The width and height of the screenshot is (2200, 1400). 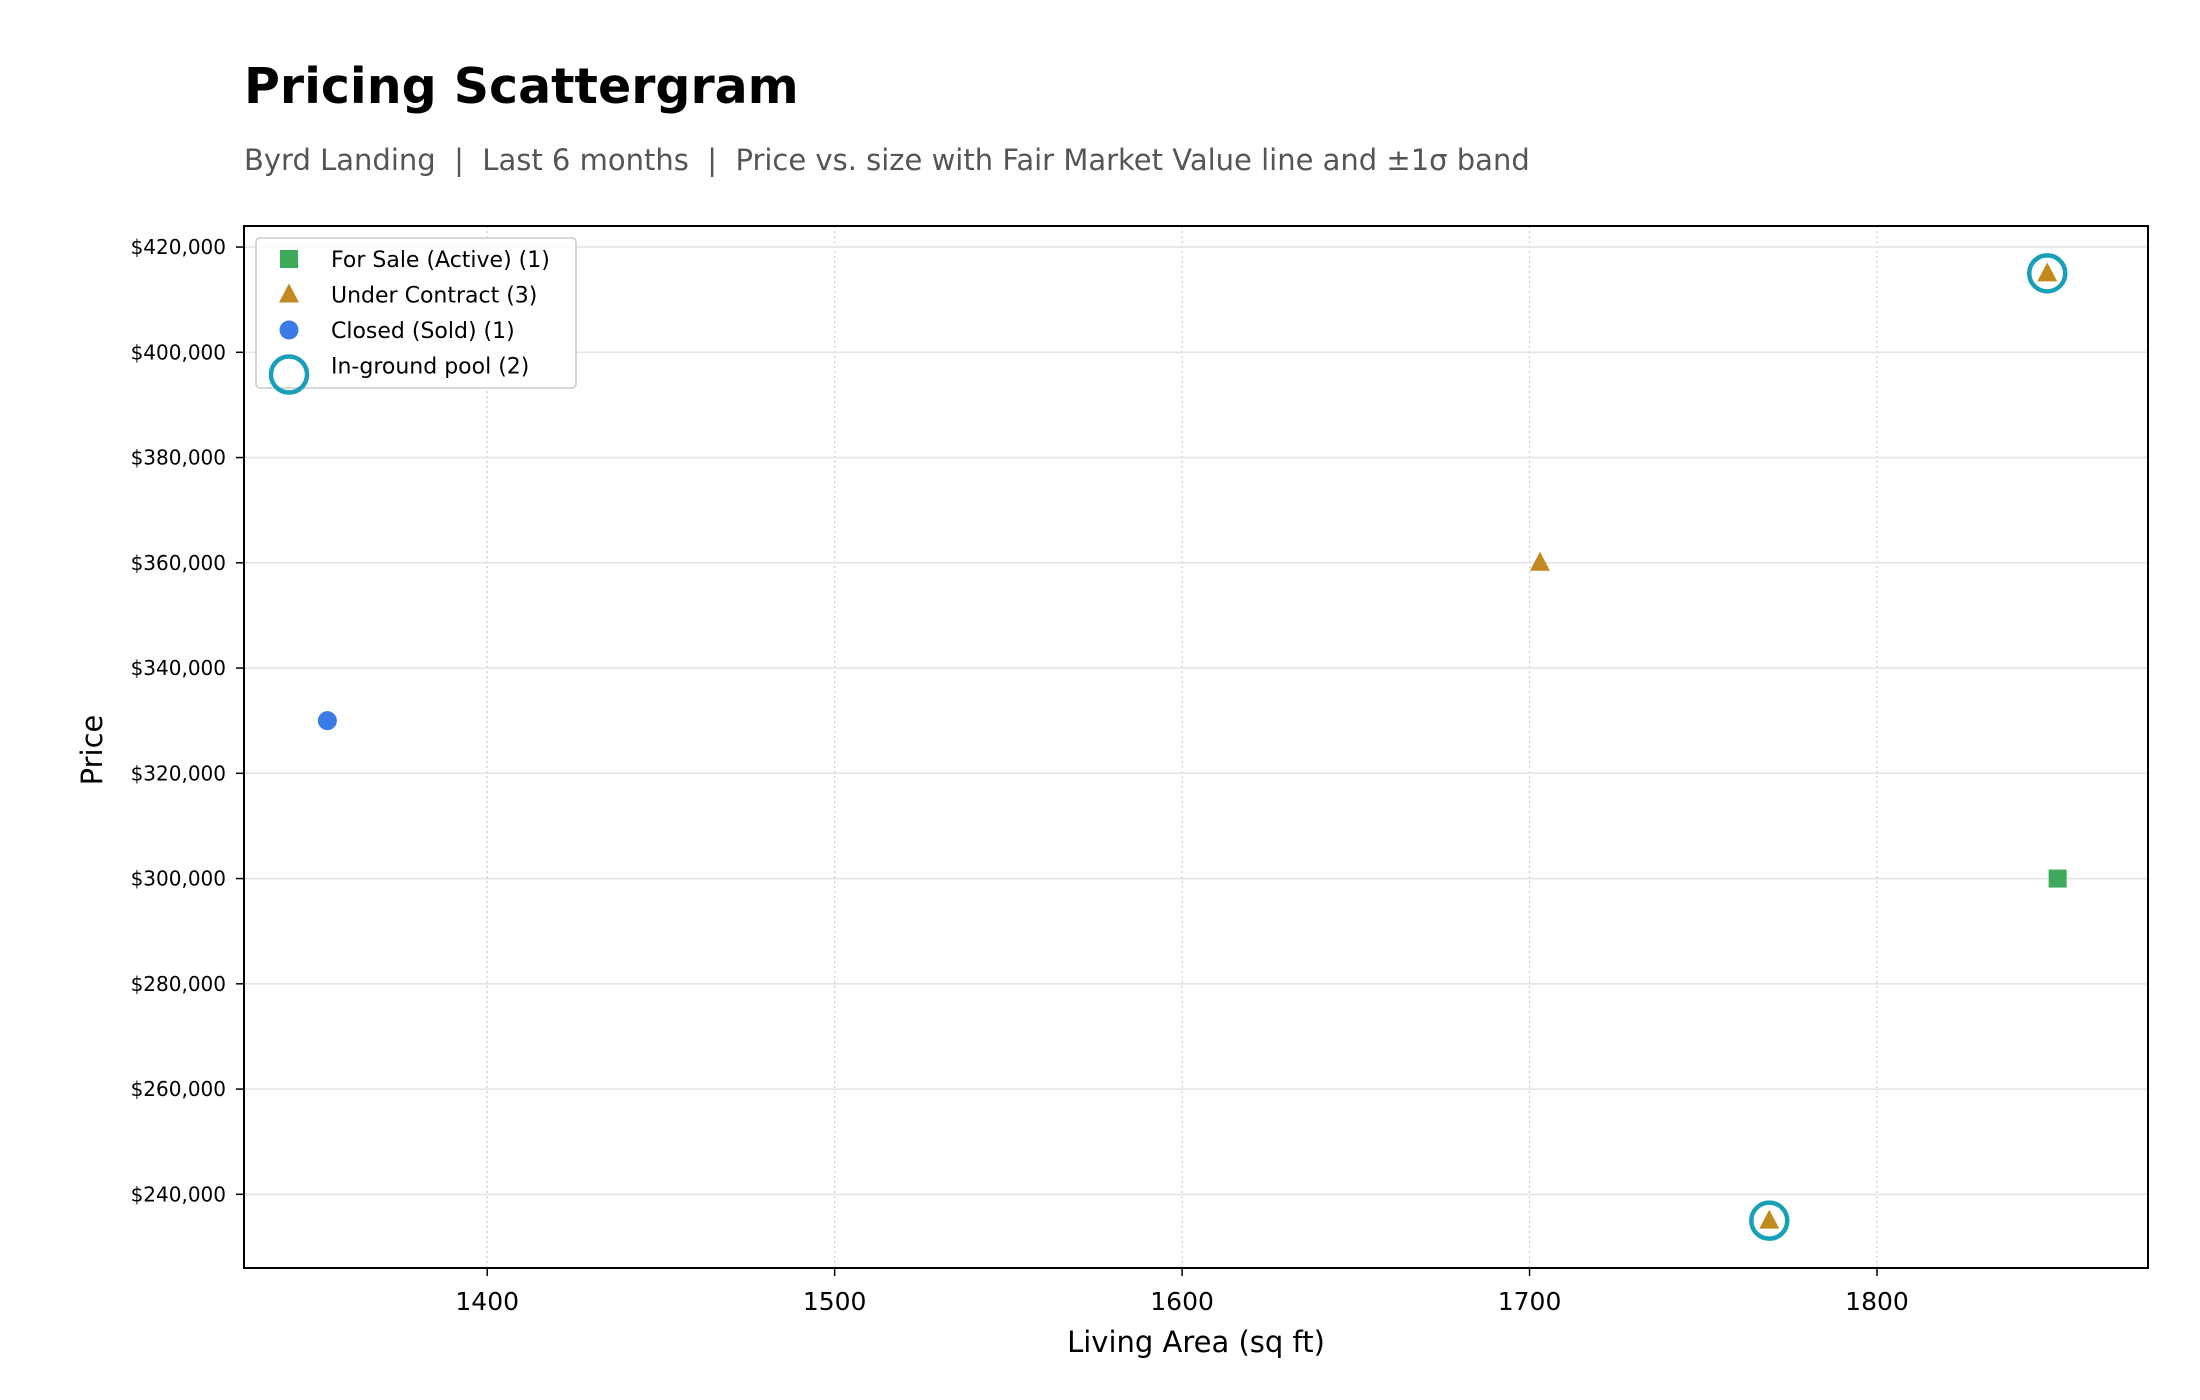 I want to click on data-point-square, so click(x=2057, y=878).